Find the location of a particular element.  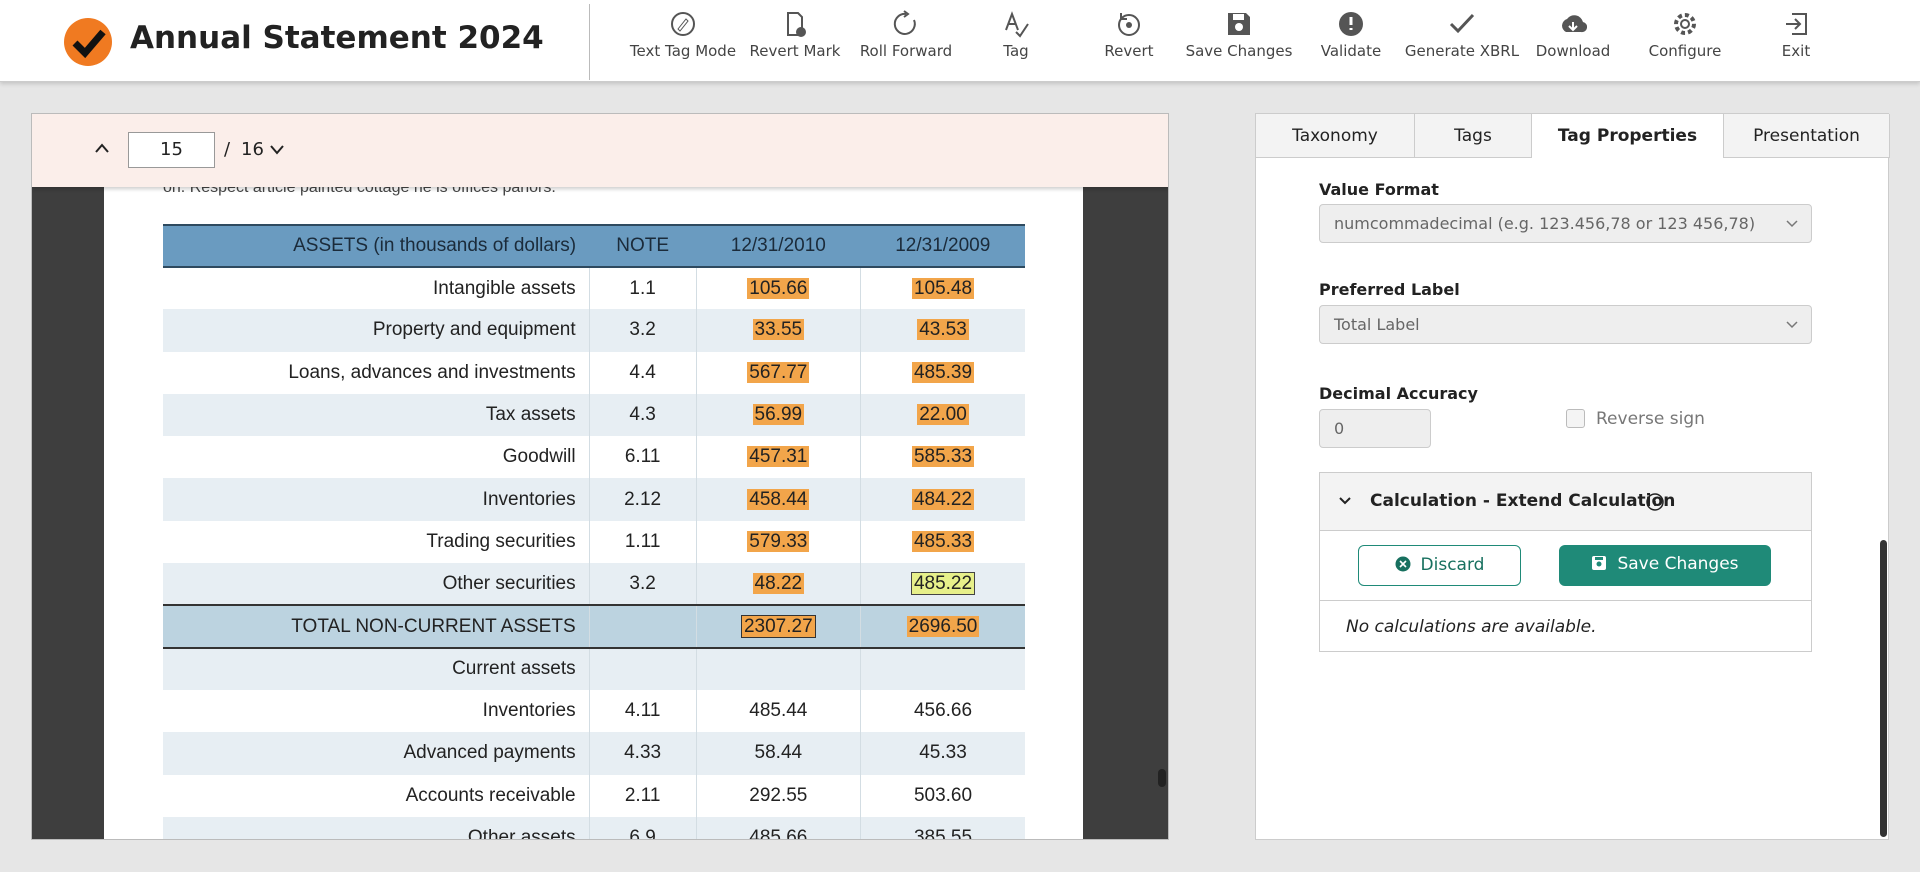

table-cell: Current assets is located at coordinates (376, 668).